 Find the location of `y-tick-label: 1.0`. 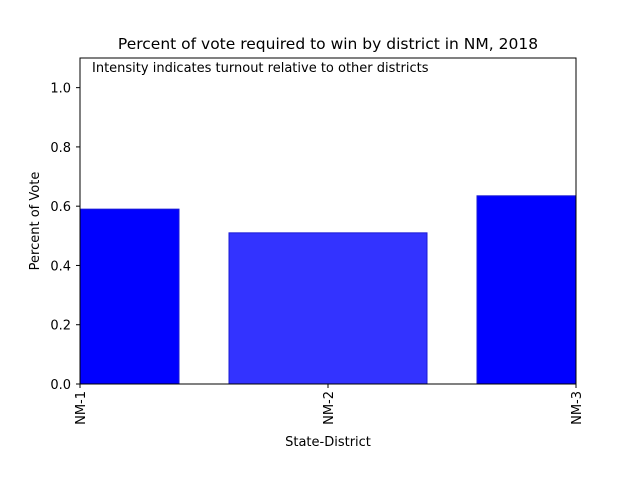

y-tick-label: 1.0 is located at coordinates (60, 89).